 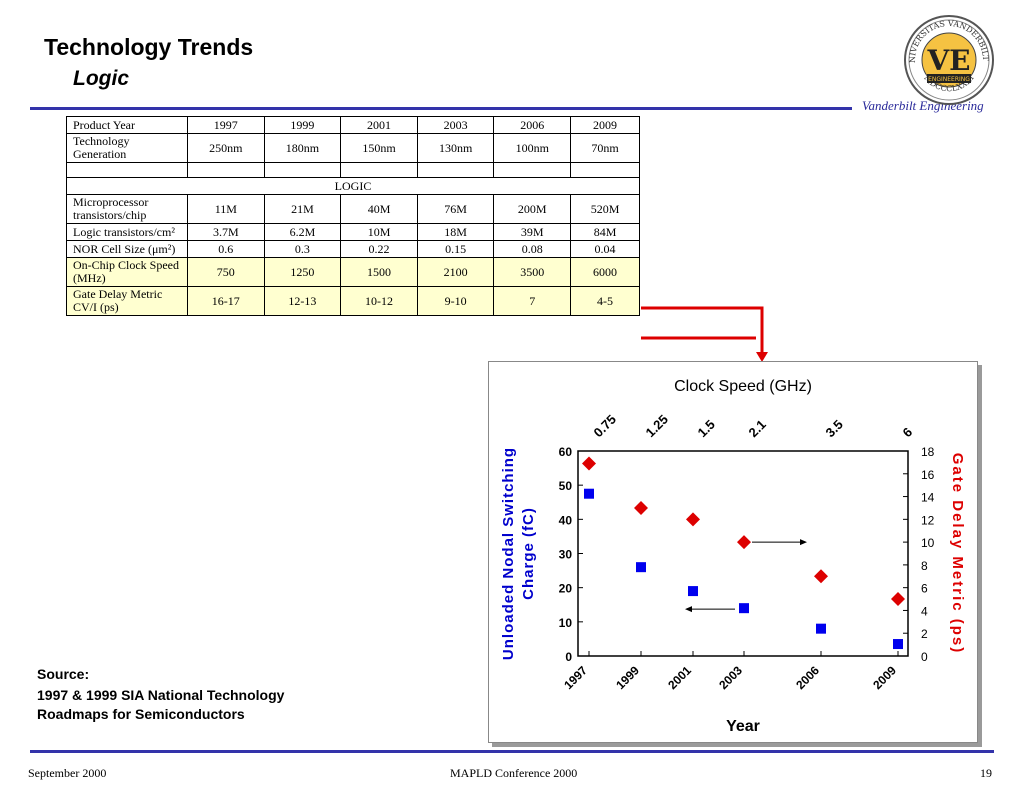 I want to click on left-tick-label: 50, so click(x=566, y=486).